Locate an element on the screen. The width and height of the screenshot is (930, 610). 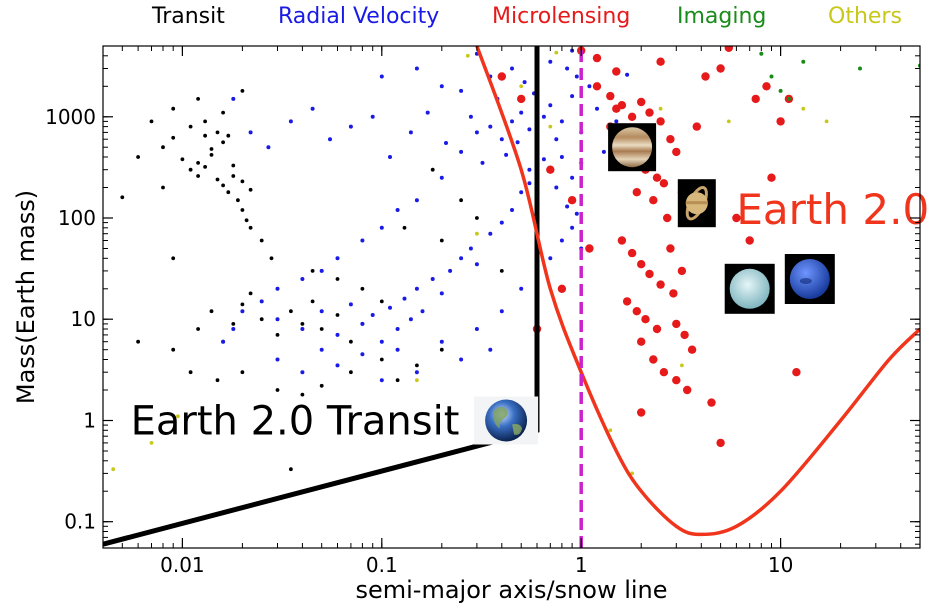
x-tick-label: 1 is located at coordinates (581, 565).